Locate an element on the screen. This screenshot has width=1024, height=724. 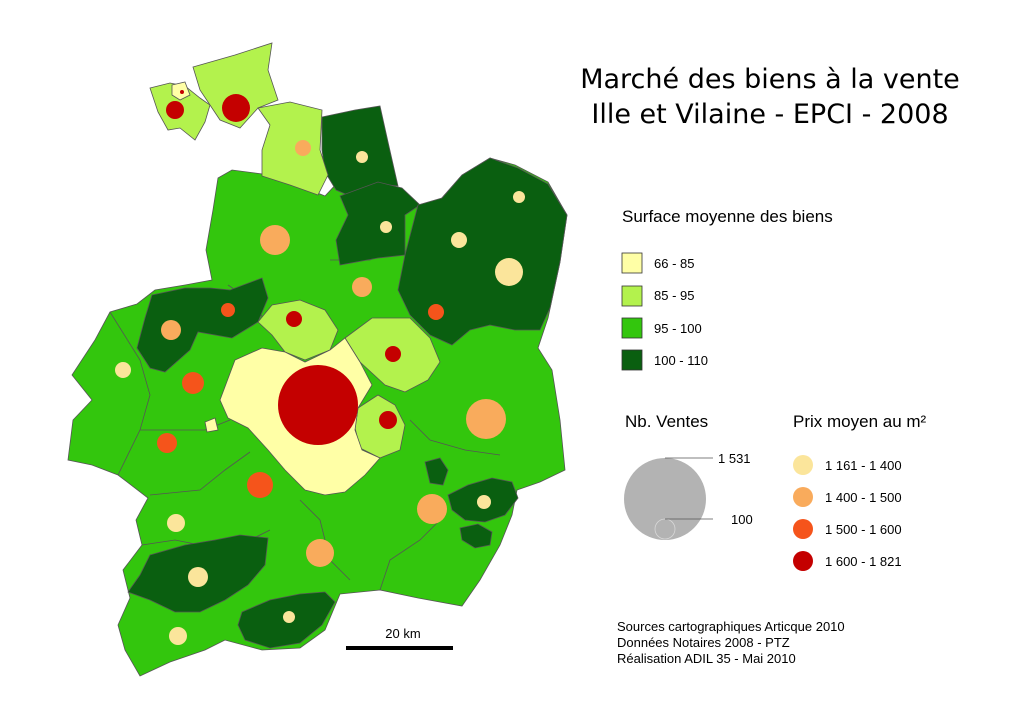
price-circle-dinard is located at coordinates (175, 110).